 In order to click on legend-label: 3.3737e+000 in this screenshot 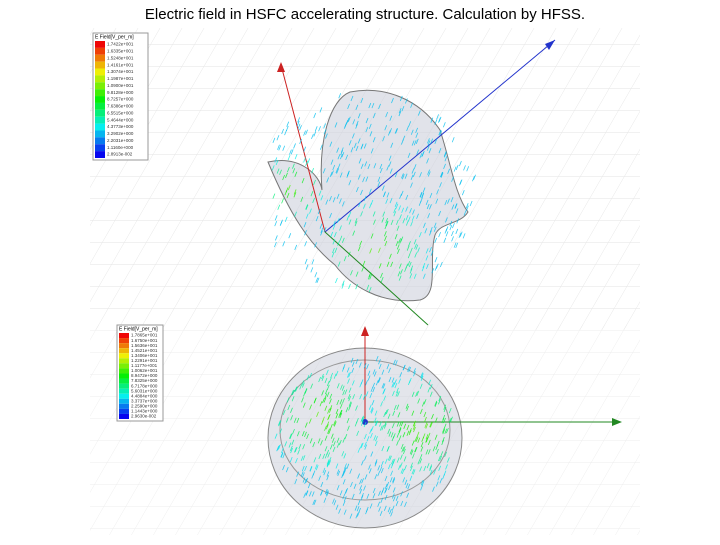, I will do `click(144, 400)`.